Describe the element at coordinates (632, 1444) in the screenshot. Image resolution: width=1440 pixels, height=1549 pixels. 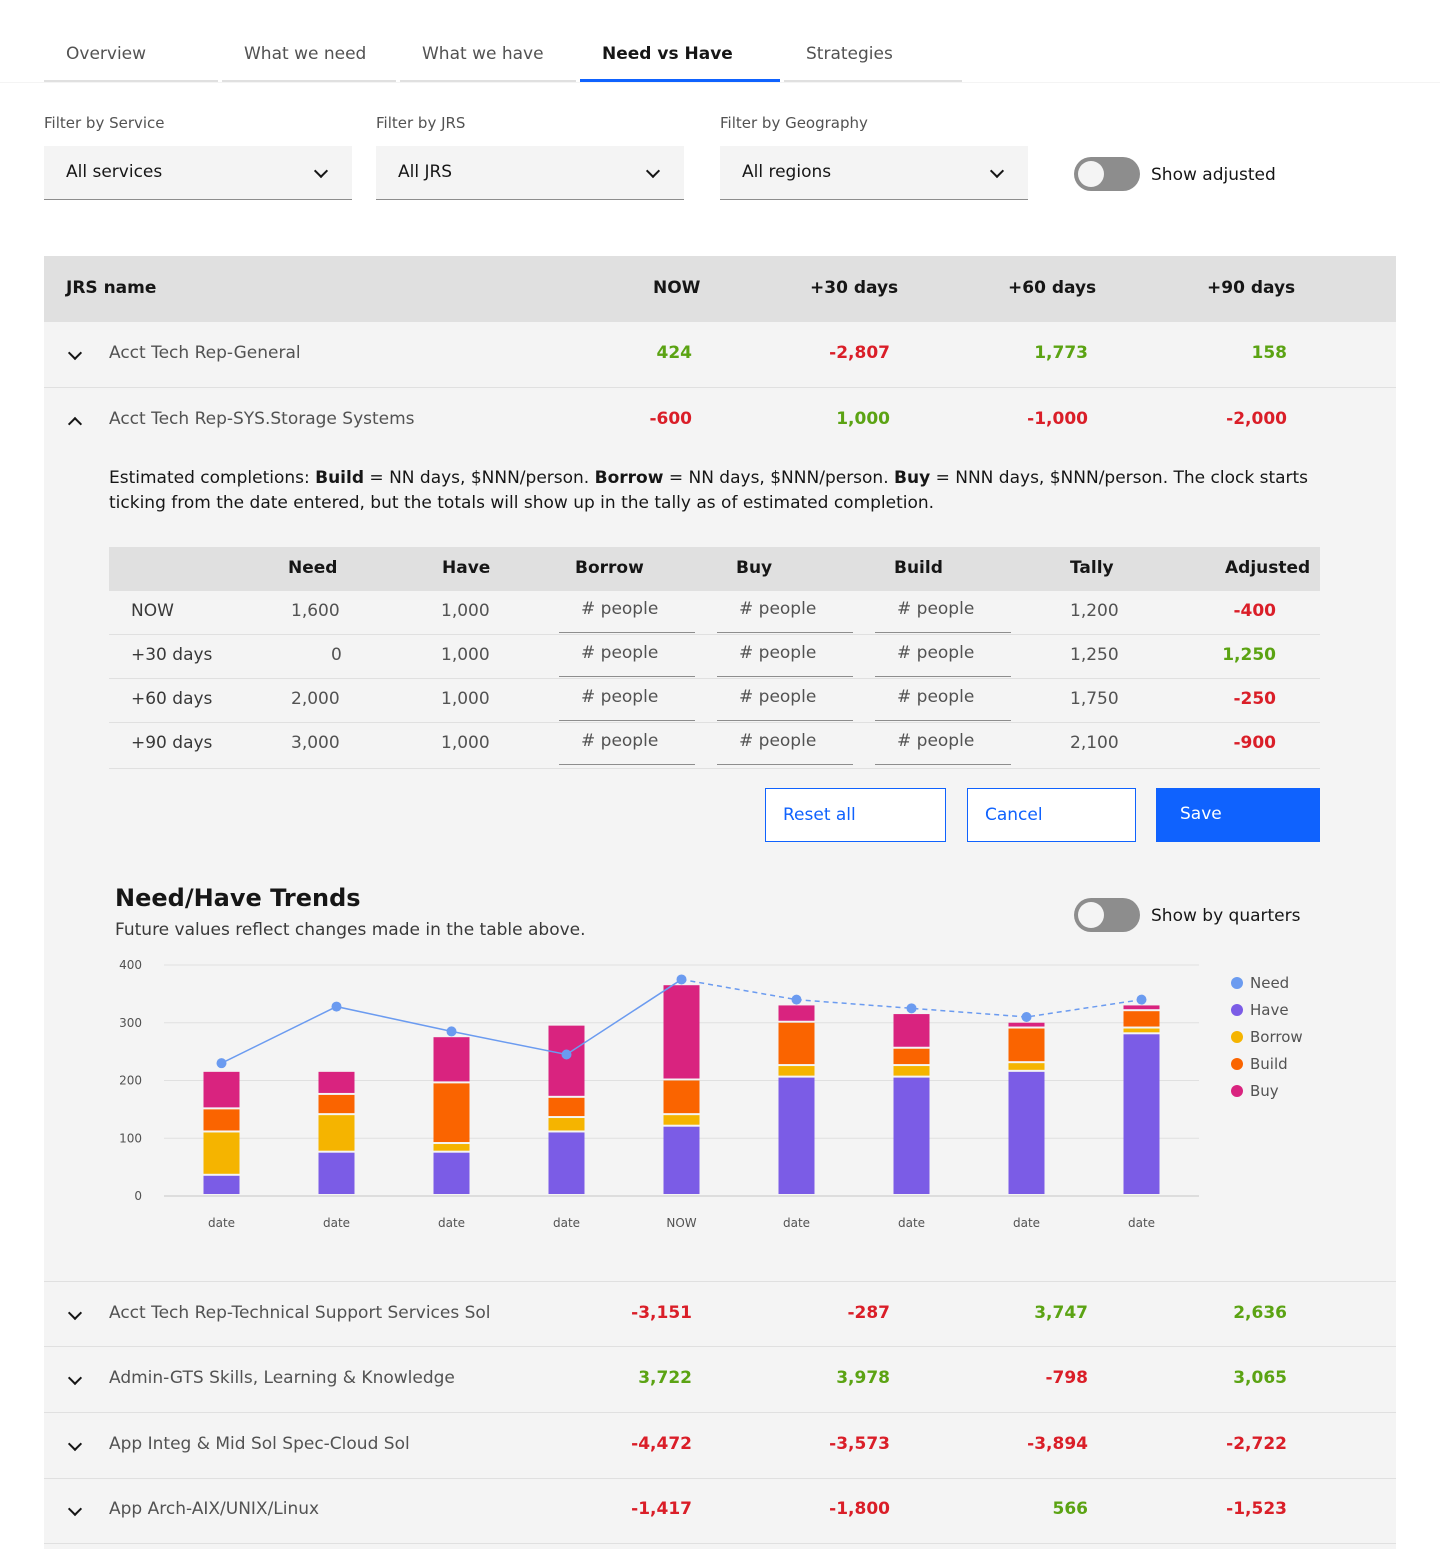
I see `row-value-now: -4,472` at that location.